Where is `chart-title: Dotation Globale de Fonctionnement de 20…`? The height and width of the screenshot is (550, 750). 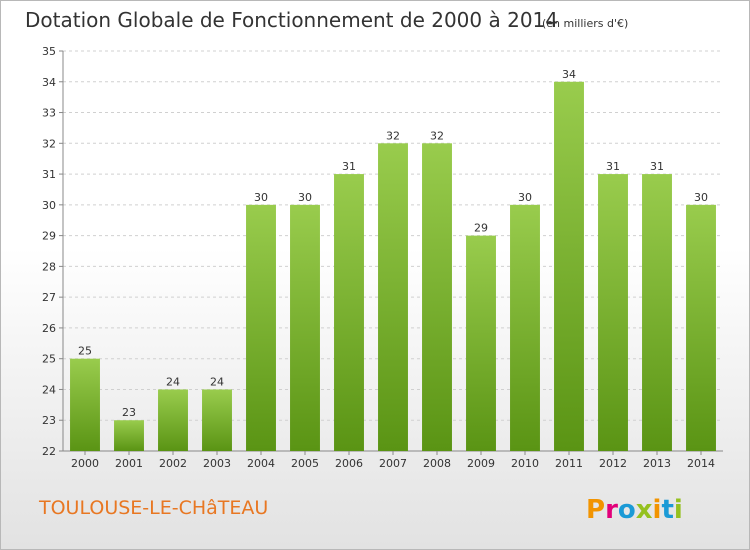 chart-title: Dotation Globale de Fonctionnement de 20… is located at coordinates (291, 20).